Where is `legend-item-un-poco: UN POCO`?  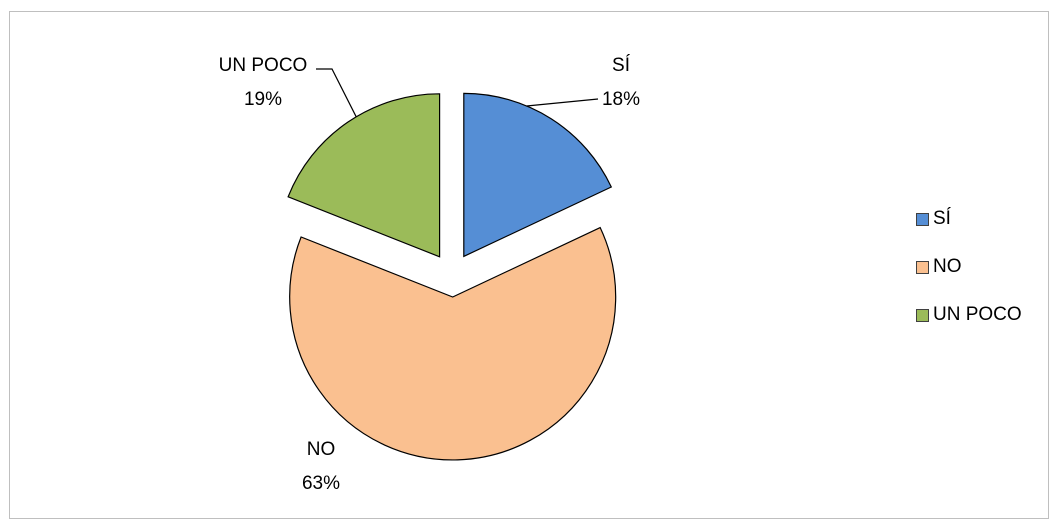 legend-item-un-poco: UN POCO is located at coordinates (969, 315).